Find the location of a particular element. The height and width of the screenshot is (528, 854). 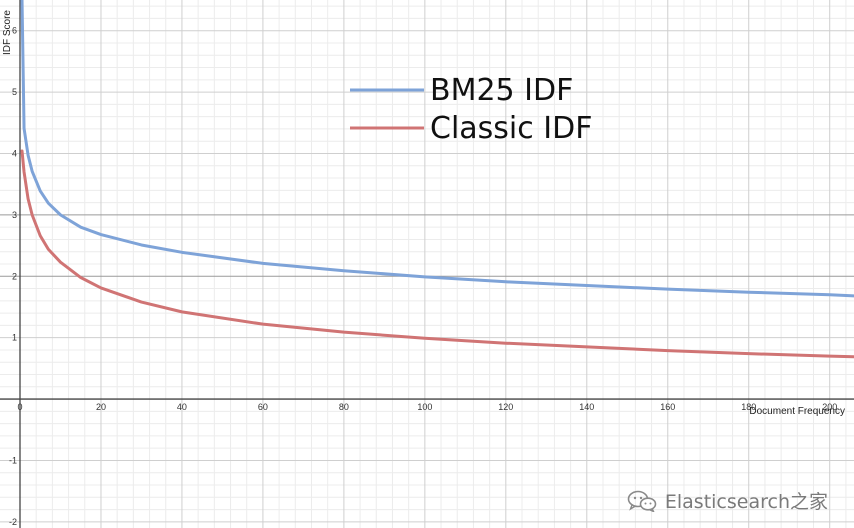

x-tick-label: 40 is located at coordinates (182, 407).